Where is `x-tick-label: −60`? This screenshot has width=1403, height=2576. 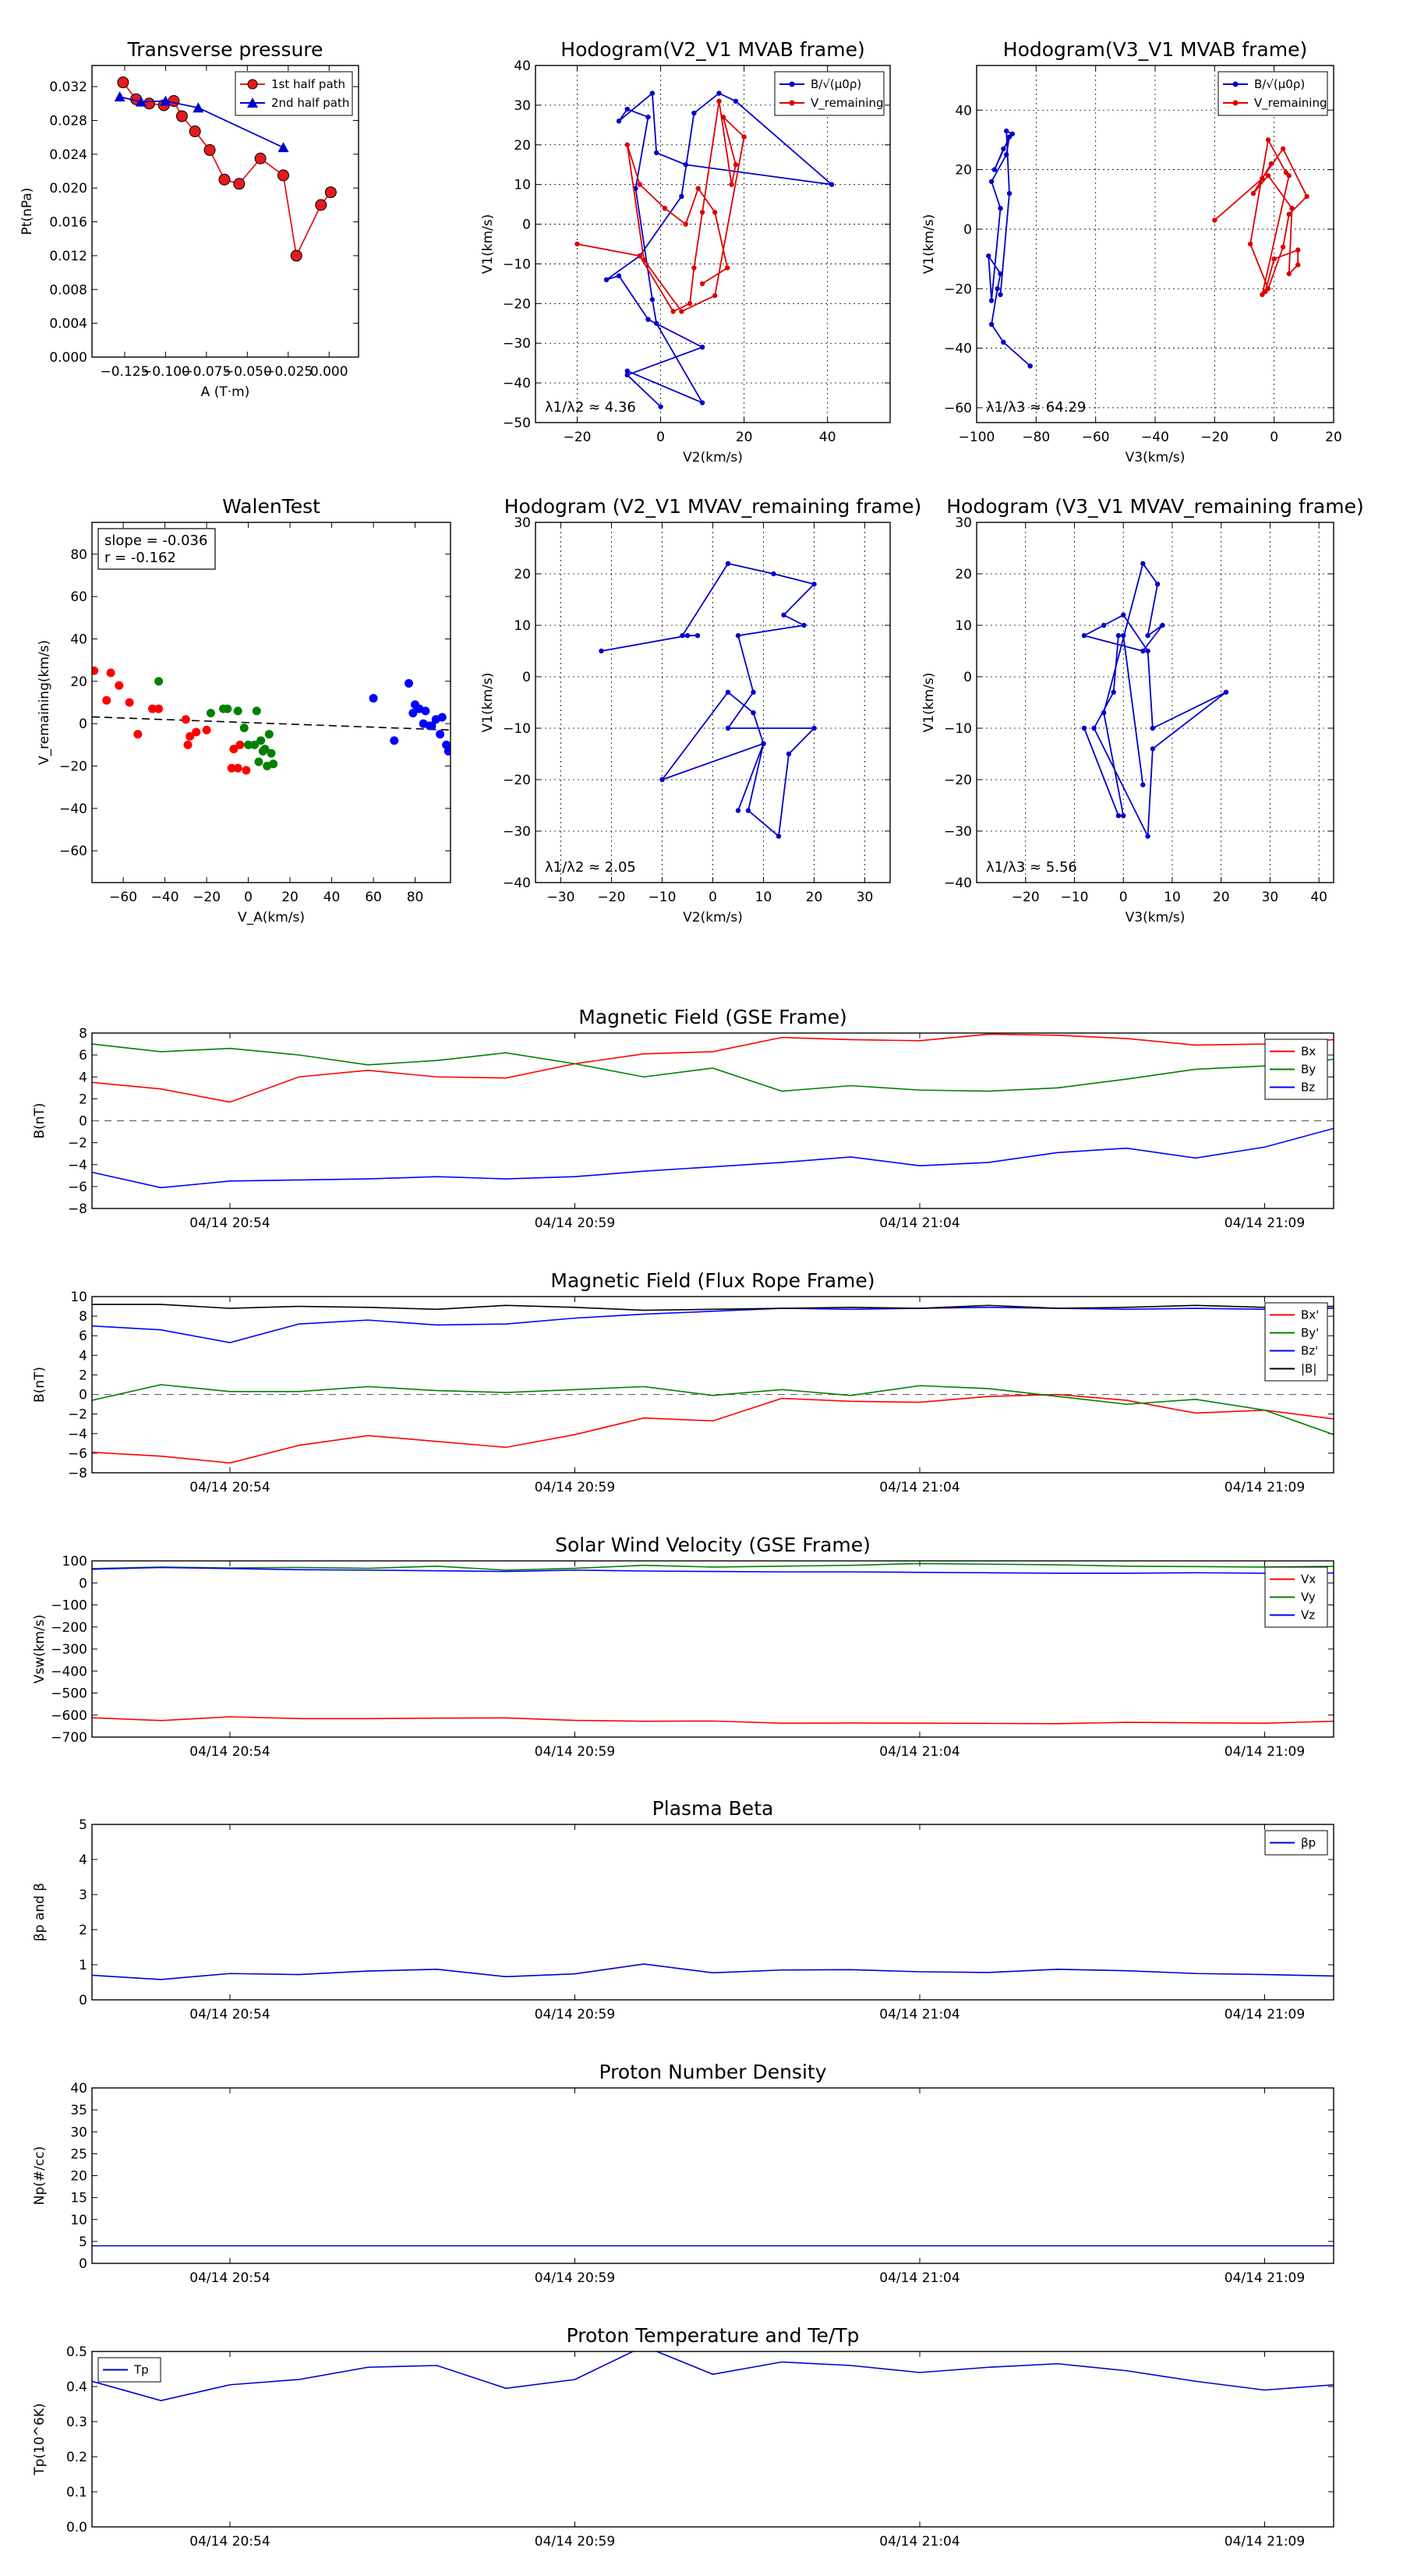 x-tick-label: −60 is located at coordinates (1096, 437).